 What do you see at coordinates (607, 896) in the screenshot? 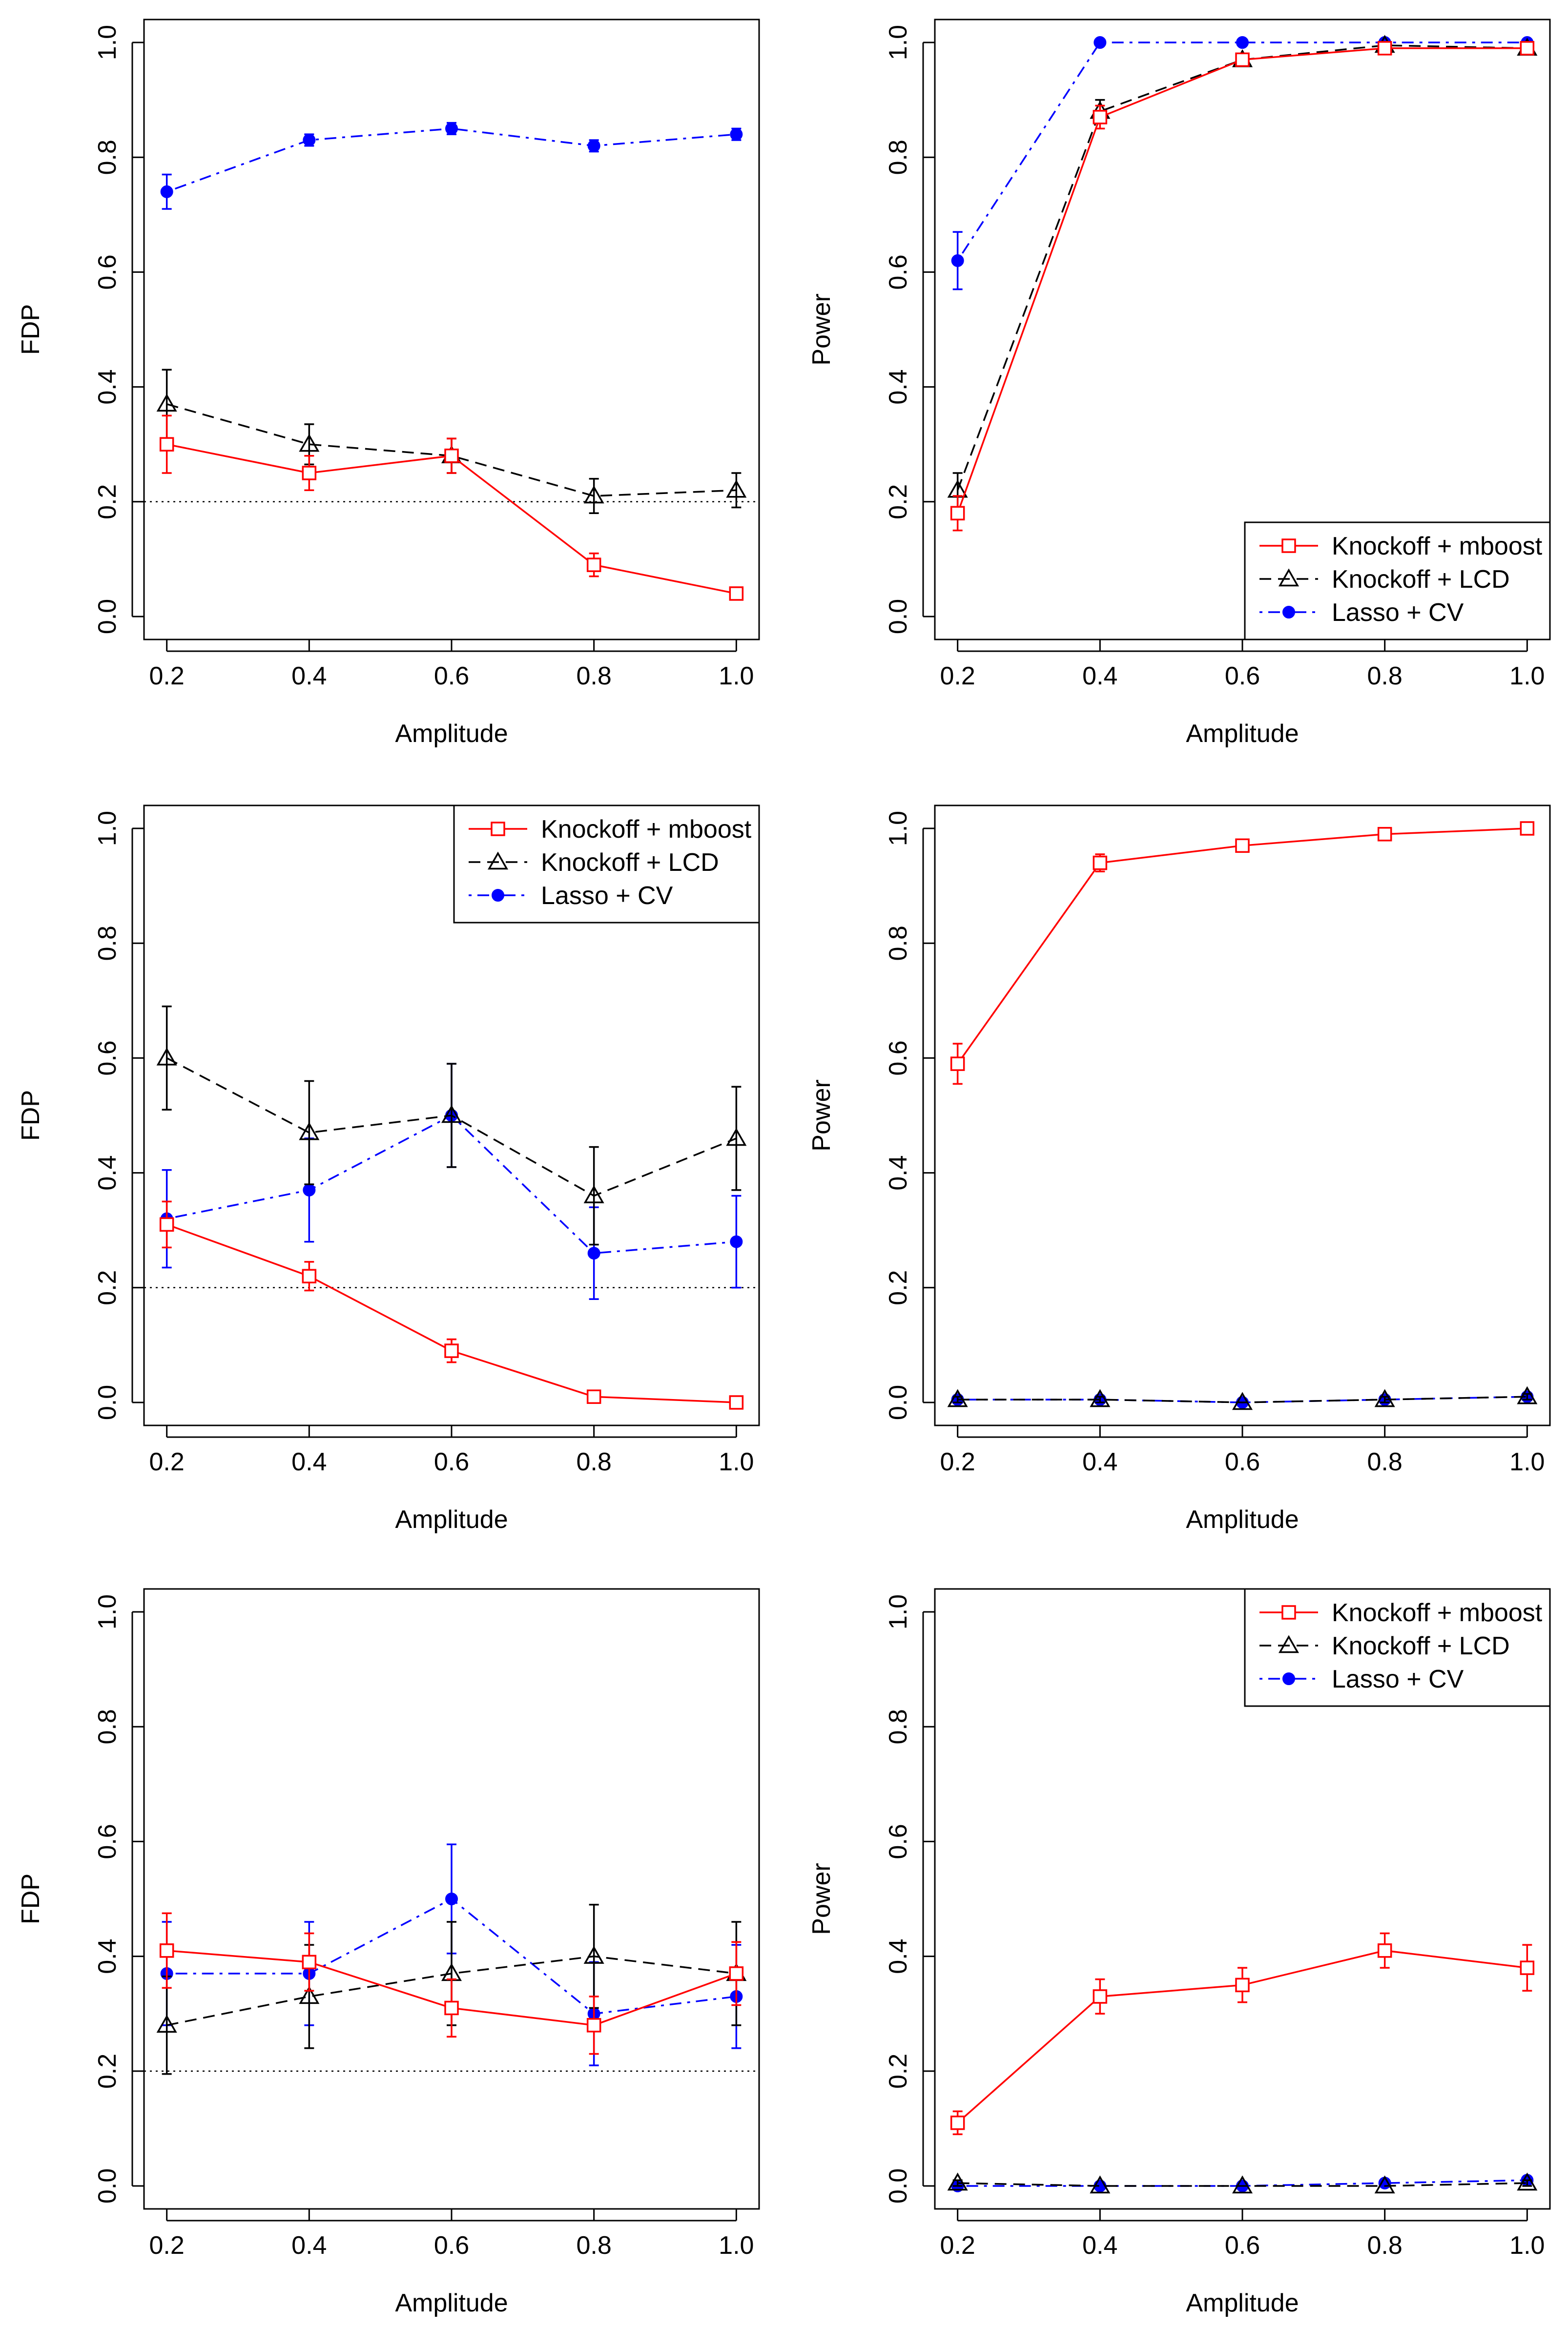
I see `legend-label-lasso: Lasso + CV` at bounding box center [607, 896].